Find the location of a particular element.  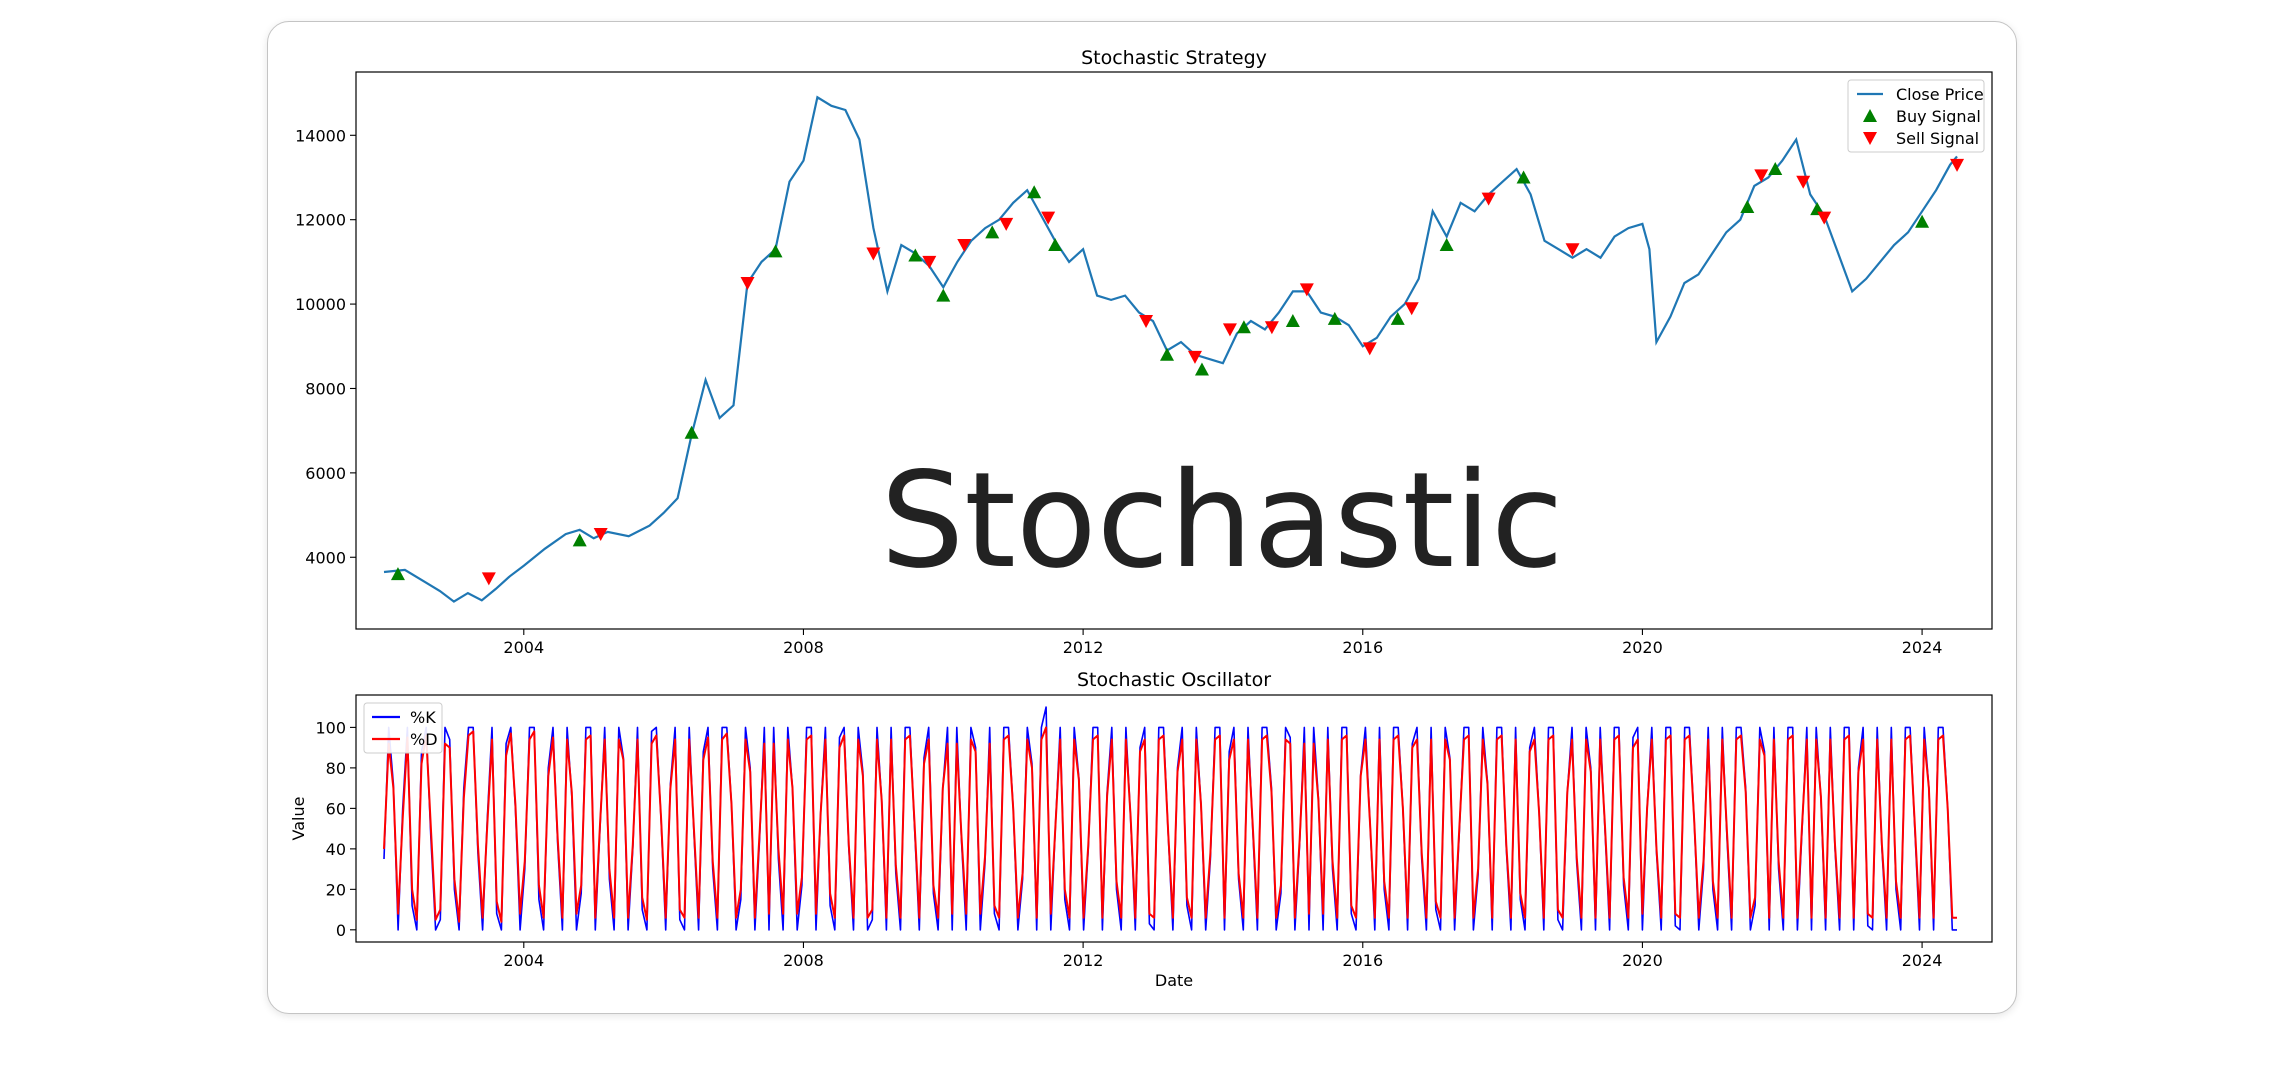

strategy-y-ticks: 4000 6000 8000 10000 12000 14000 is located at coordinates (325, 346).